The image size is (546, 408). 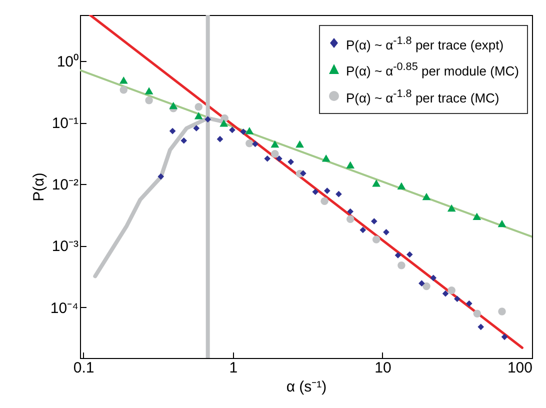 What do you see at coordinates (39, 187) in the screenshot?
I see `y-axis-title: P(α)` at bounding box center [39, 187].